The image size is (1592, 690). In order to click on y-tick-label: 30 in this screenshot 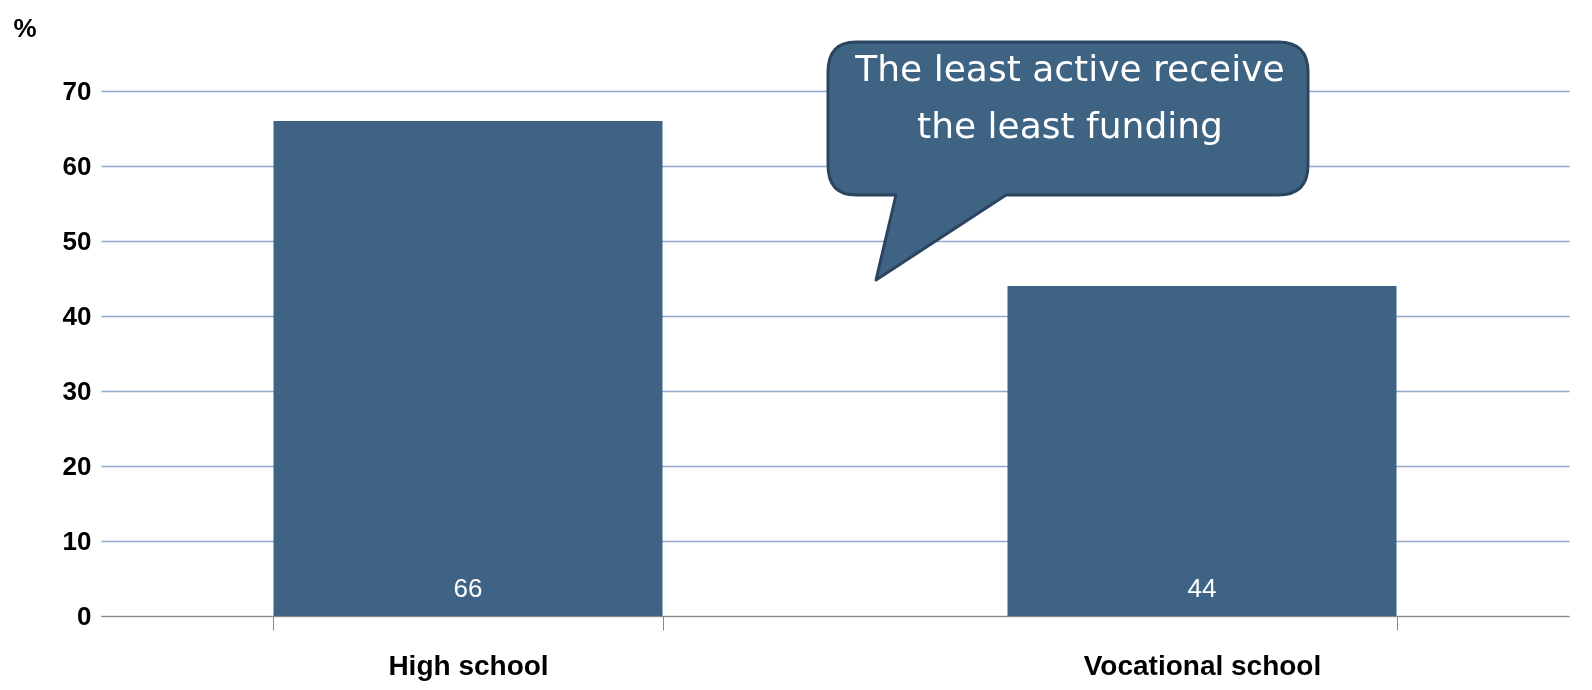, I will do `click(77, 390)`.